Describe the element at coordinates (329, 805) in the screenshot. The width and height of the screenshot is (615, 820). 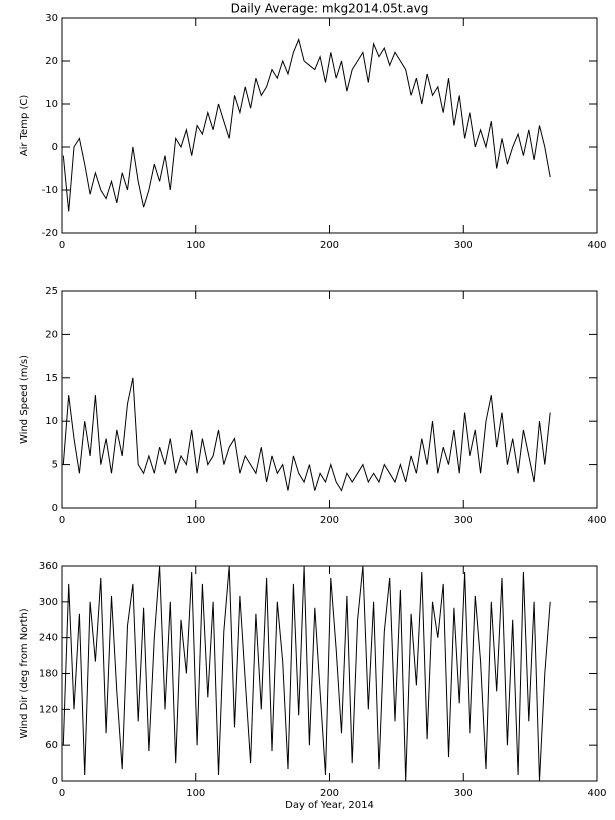
I see `x-axis-label: Day of Year, 2014` at that location.